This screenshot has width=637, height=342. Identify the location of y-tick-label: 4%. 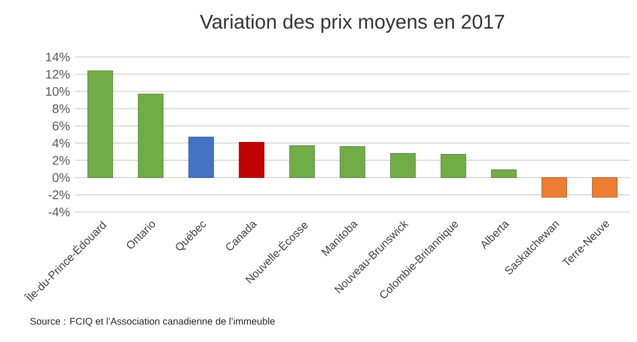
(61, 143).